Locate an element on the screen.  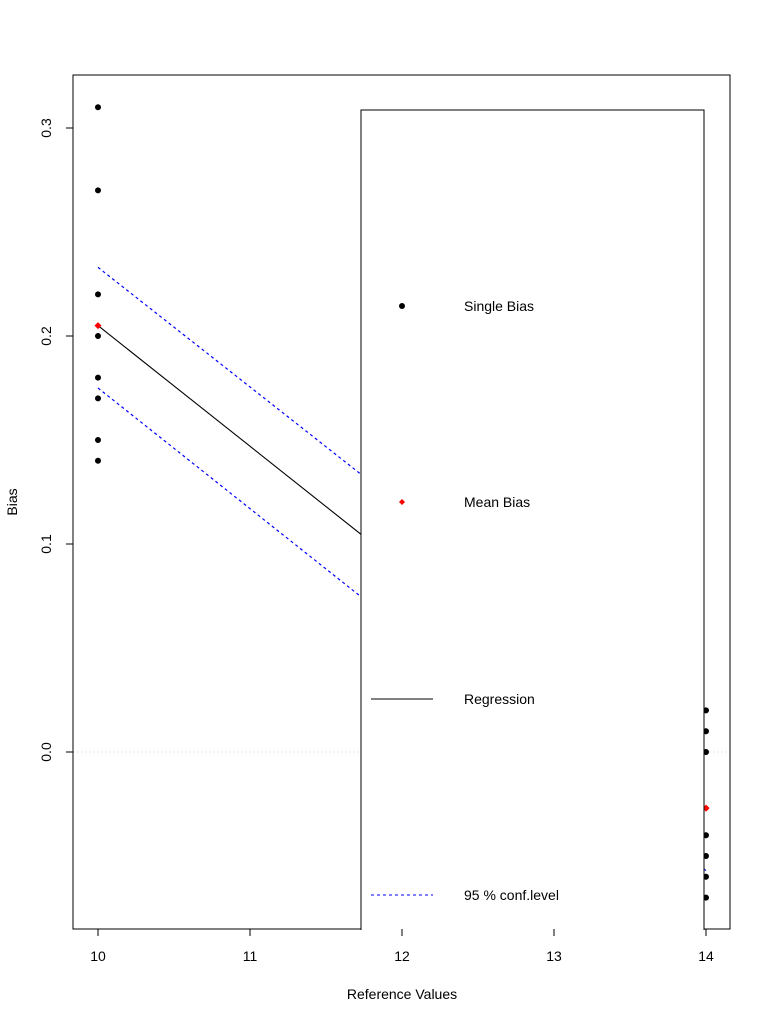
diamond-marker-icon is located at coordinates (402, 502).